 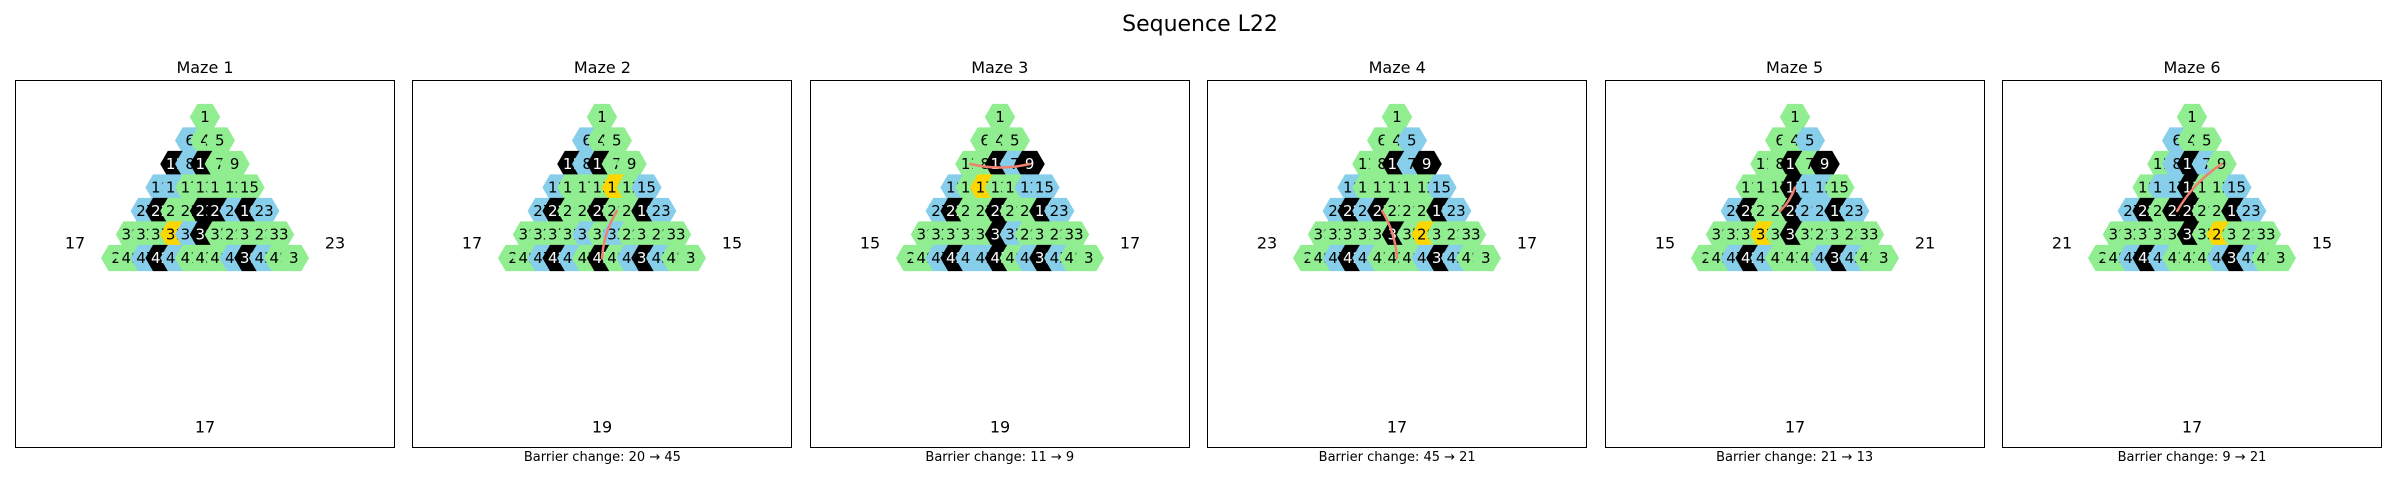 I want to click on maze-title: Maze 5, so click(x=1795, y=67).